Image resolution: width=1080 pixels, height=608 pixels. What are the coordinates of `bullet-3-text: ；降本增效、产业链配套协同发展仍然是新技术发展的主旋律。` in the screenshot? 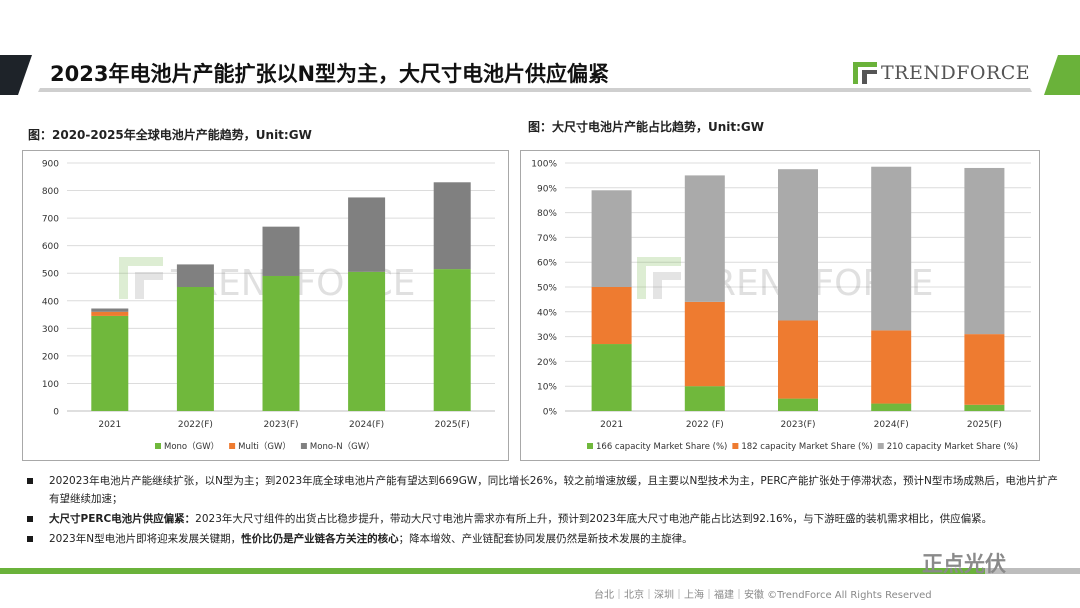 It's located at (545, 539).